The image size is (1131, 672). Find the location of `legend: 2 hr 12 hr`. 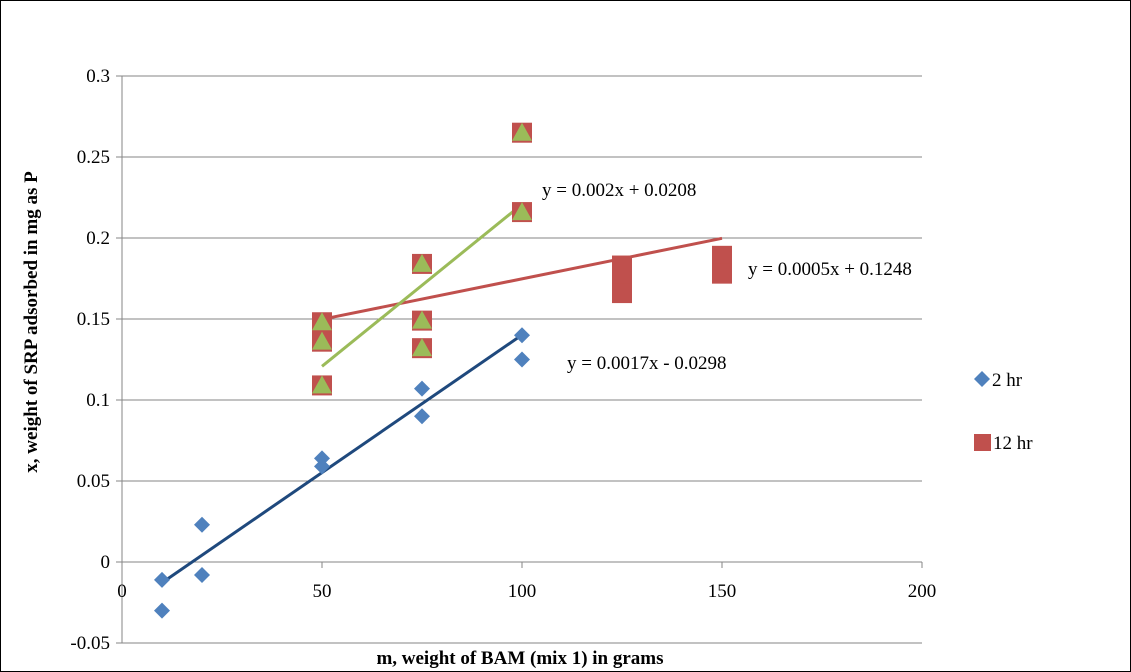

legend: 2 hr 12 hr is located at coordinates (1003, 412).